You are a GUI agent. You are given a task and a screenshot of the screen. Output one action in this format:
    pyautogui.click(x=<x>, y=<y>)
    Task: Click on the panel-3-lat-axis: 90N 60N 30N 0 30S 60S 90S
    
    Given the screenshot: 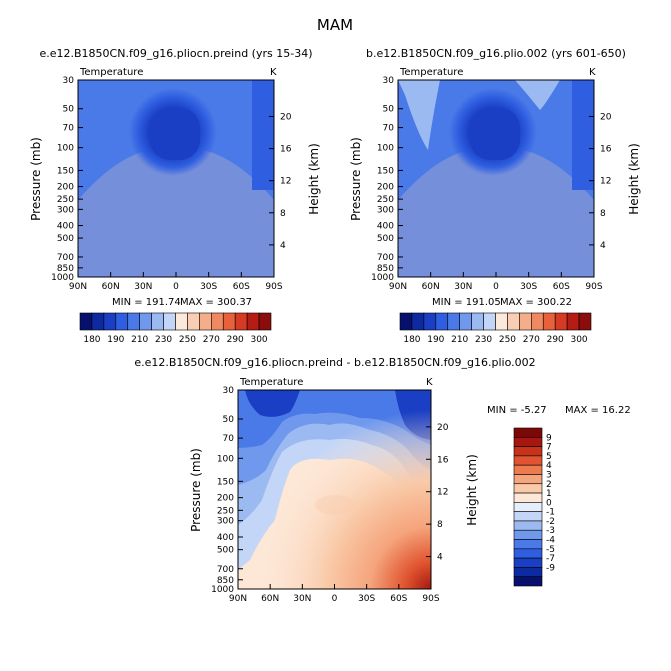 What is the action you would take?
    pyautogui.click(x=334, y=594)
    